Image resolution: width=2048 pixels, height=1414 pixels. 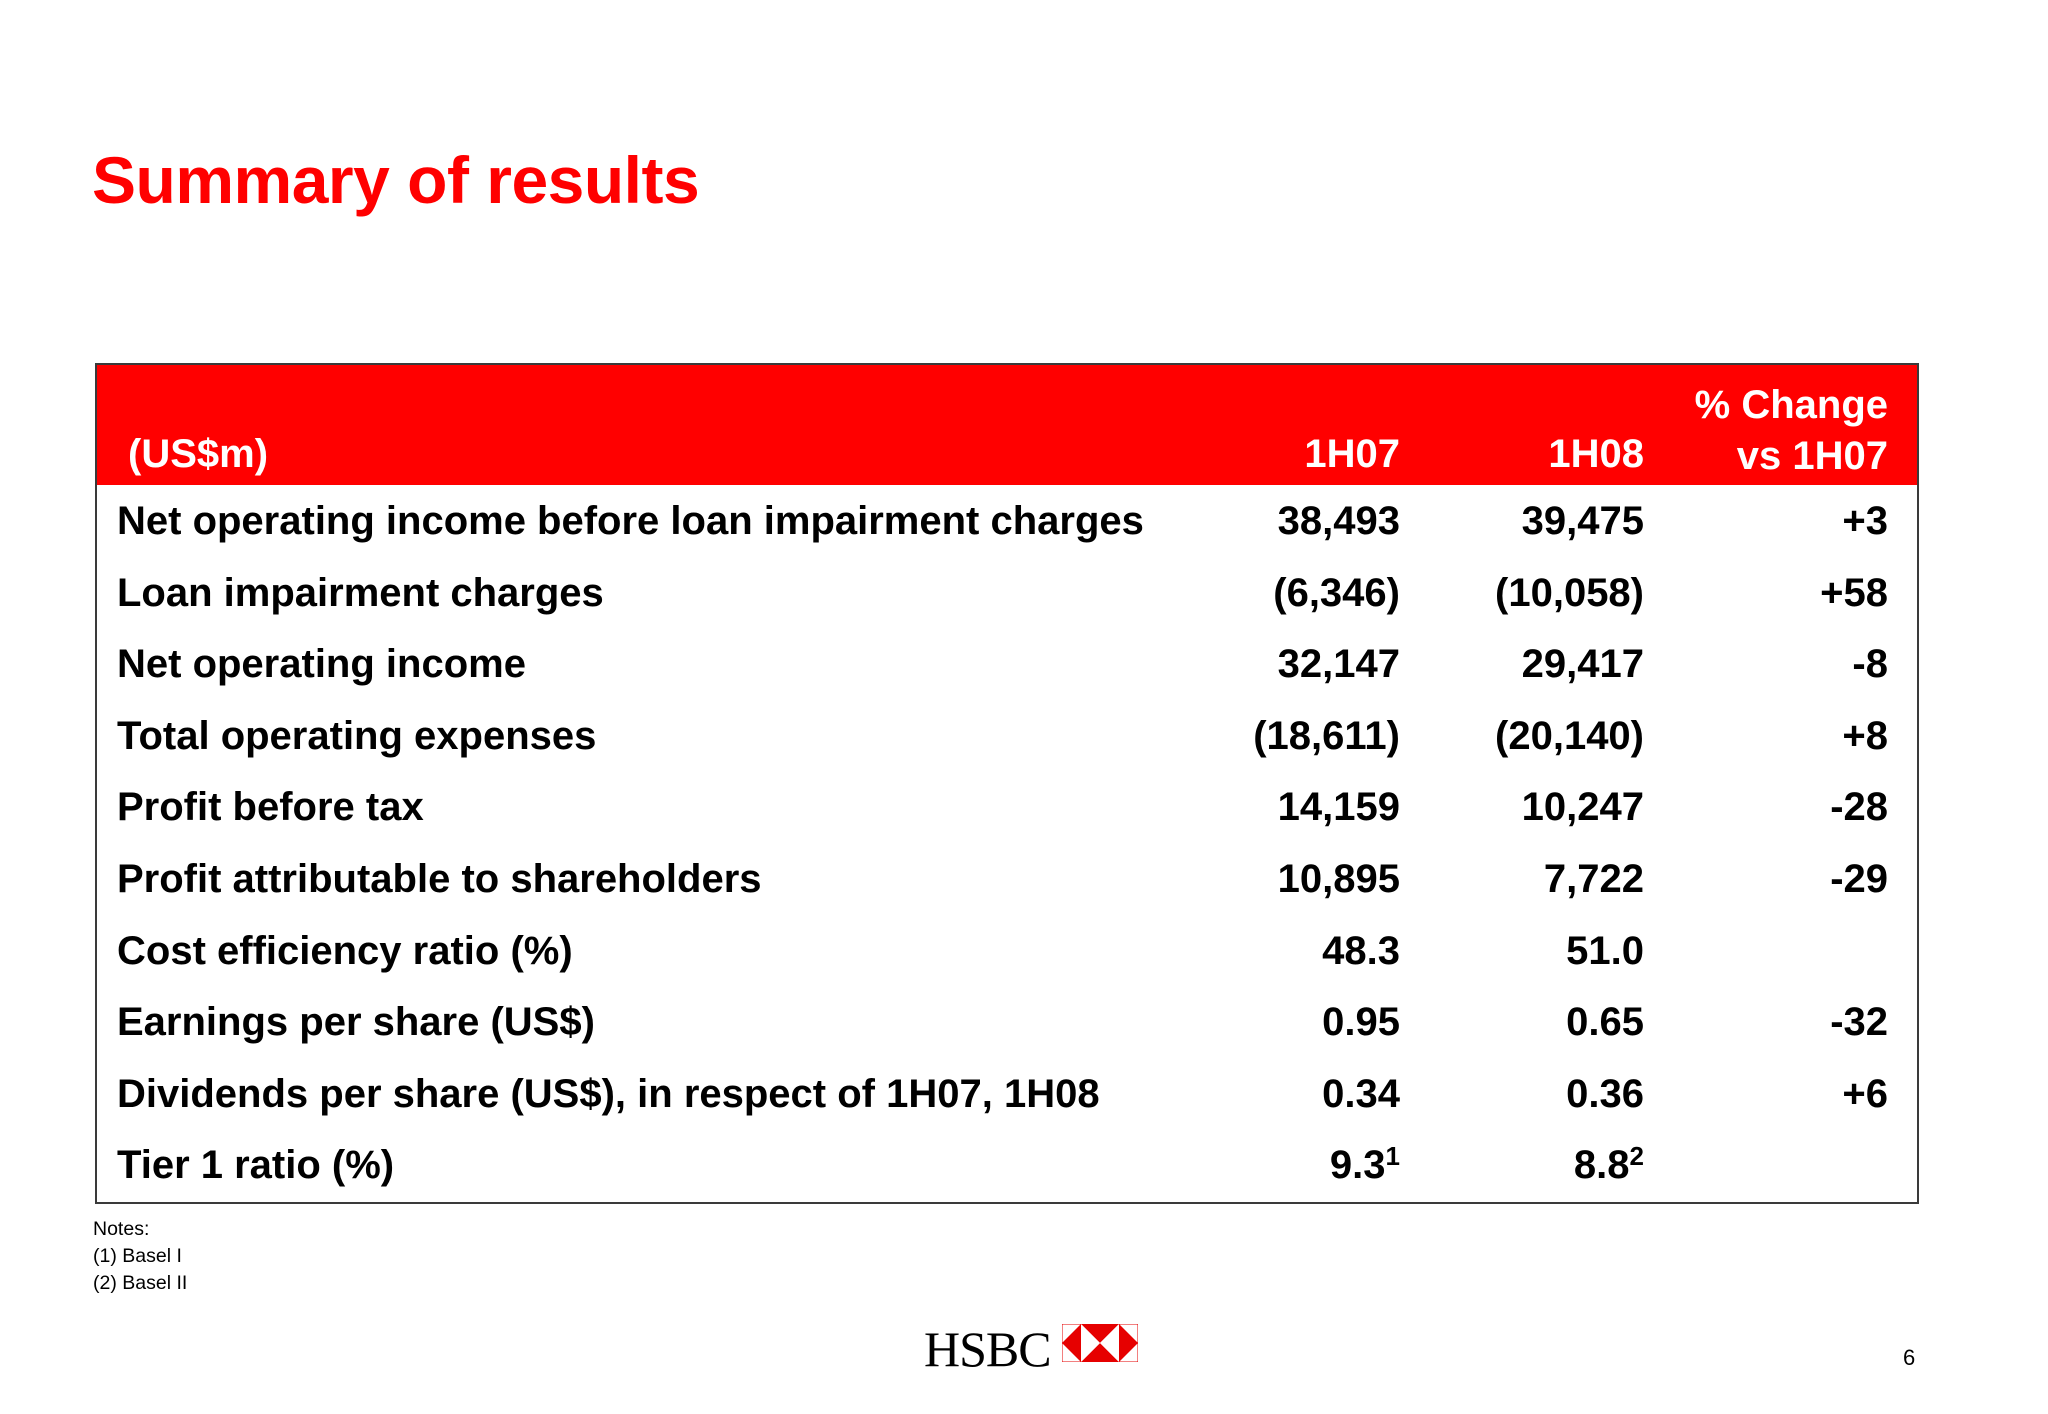 What do you see at coordinates (198, 454) in the screenshot?
I see `header-unit: (US$m)` at bounding box center [198, 454].